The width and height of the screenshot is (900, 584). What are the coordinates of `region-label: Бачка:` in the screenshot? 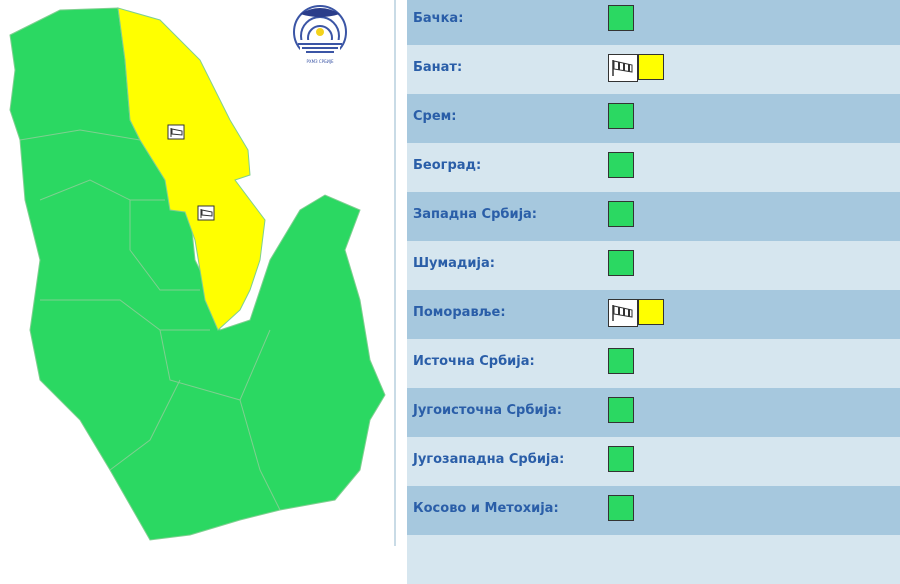 It's located at (438, 18).